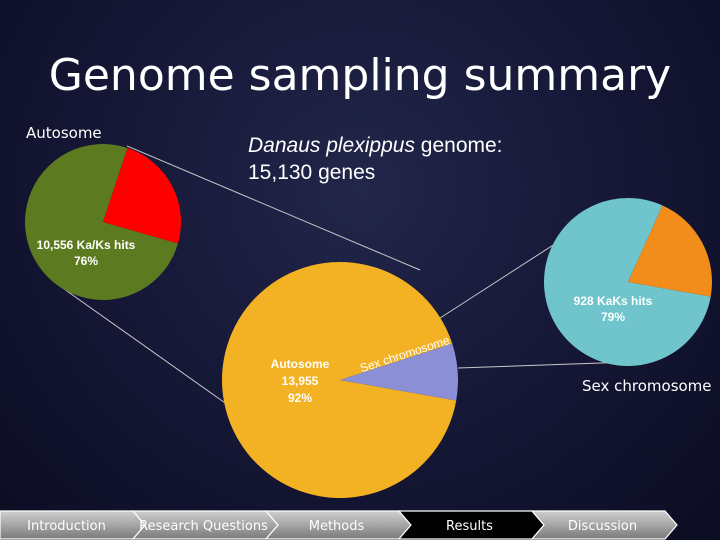 The height and width of the screenshot is (540, 720). I want to click on nav-label: Results, so click(469, 526).